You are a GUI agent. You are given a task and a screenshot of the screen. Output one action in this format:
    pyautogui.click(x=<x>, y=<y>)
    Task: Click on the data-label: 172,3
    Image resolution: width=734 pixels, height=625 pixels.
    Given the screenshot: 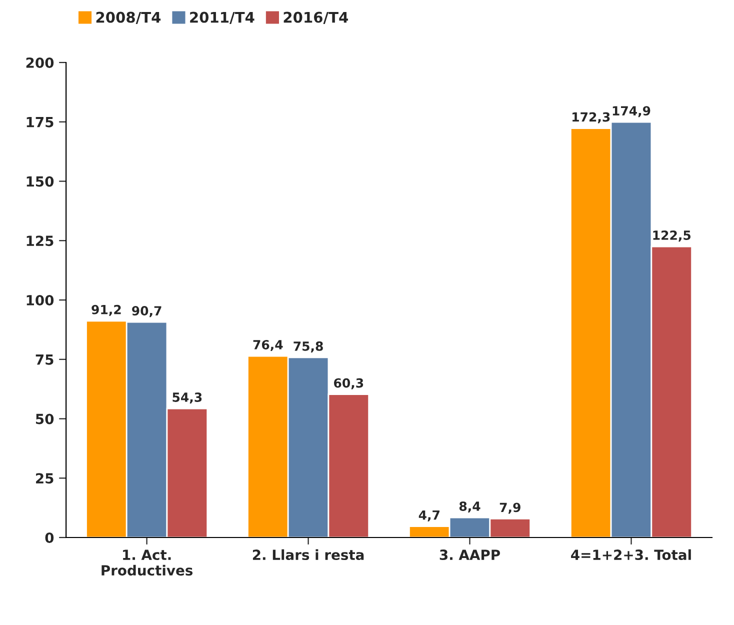 What is the action you would take?
    pyautogui.click(x=591, y=118)
    